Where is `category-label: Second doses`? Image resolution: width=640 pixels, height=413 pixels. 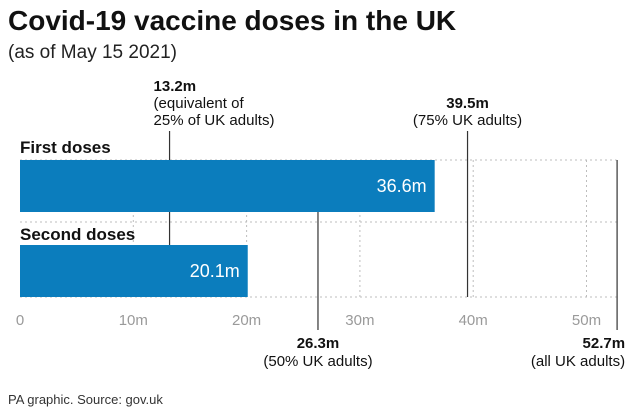 category-label: Second doses is located at coordinates (77, 234).